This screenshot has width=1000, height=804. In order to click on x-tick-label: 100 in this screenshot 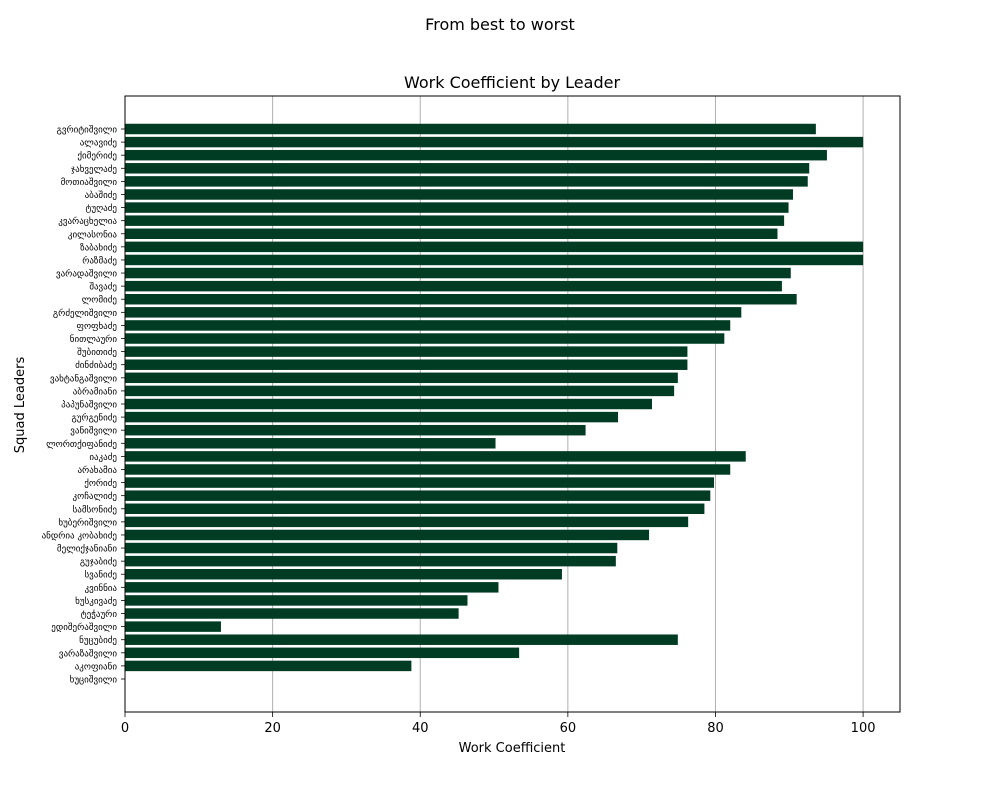, I will do `click(863, 728)`.